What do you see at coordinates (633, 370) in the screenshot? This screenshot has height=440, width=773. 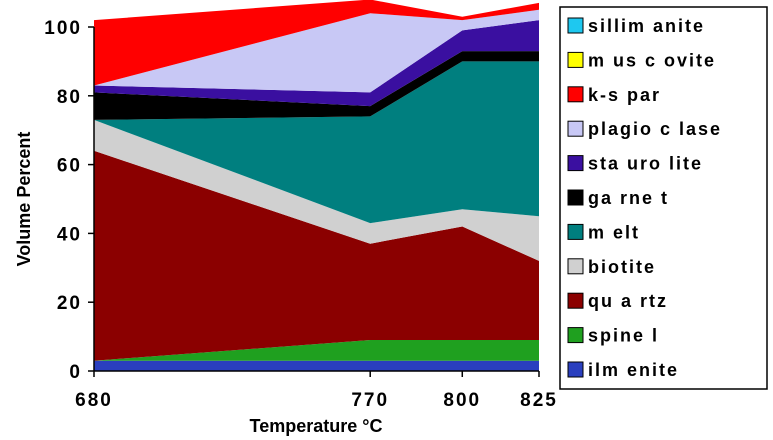 I see `legend-label-ilmenite: ilm enite` at bounding box center [633, 370].